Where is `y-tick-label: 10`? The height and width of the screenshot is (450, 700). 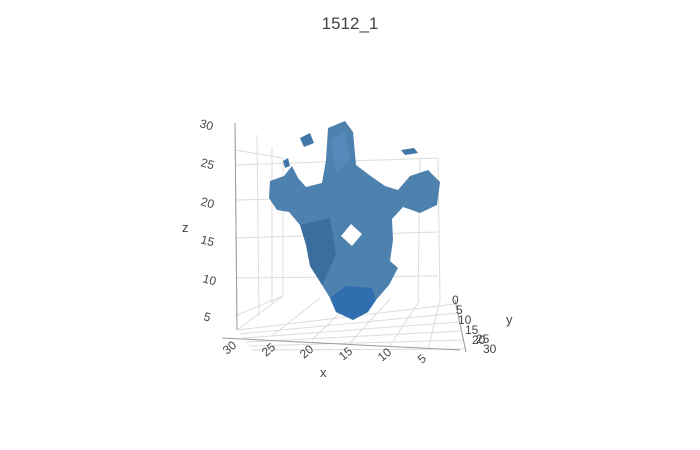 y-tick-label: 10 is located at coordinates (465, 320).